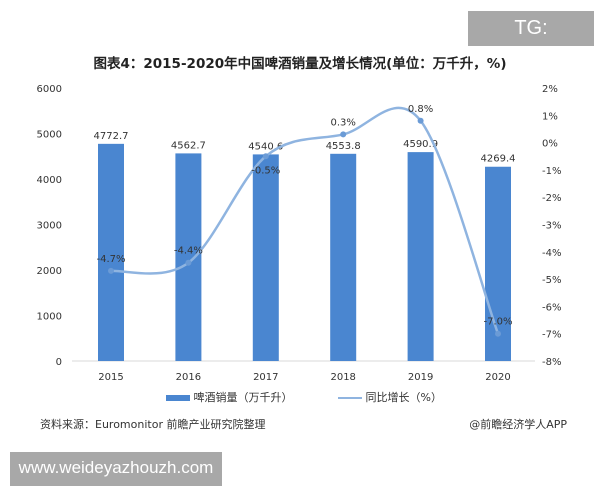  I want to click on watermark-top: TG: MYYJJPP, so click(531, 42).